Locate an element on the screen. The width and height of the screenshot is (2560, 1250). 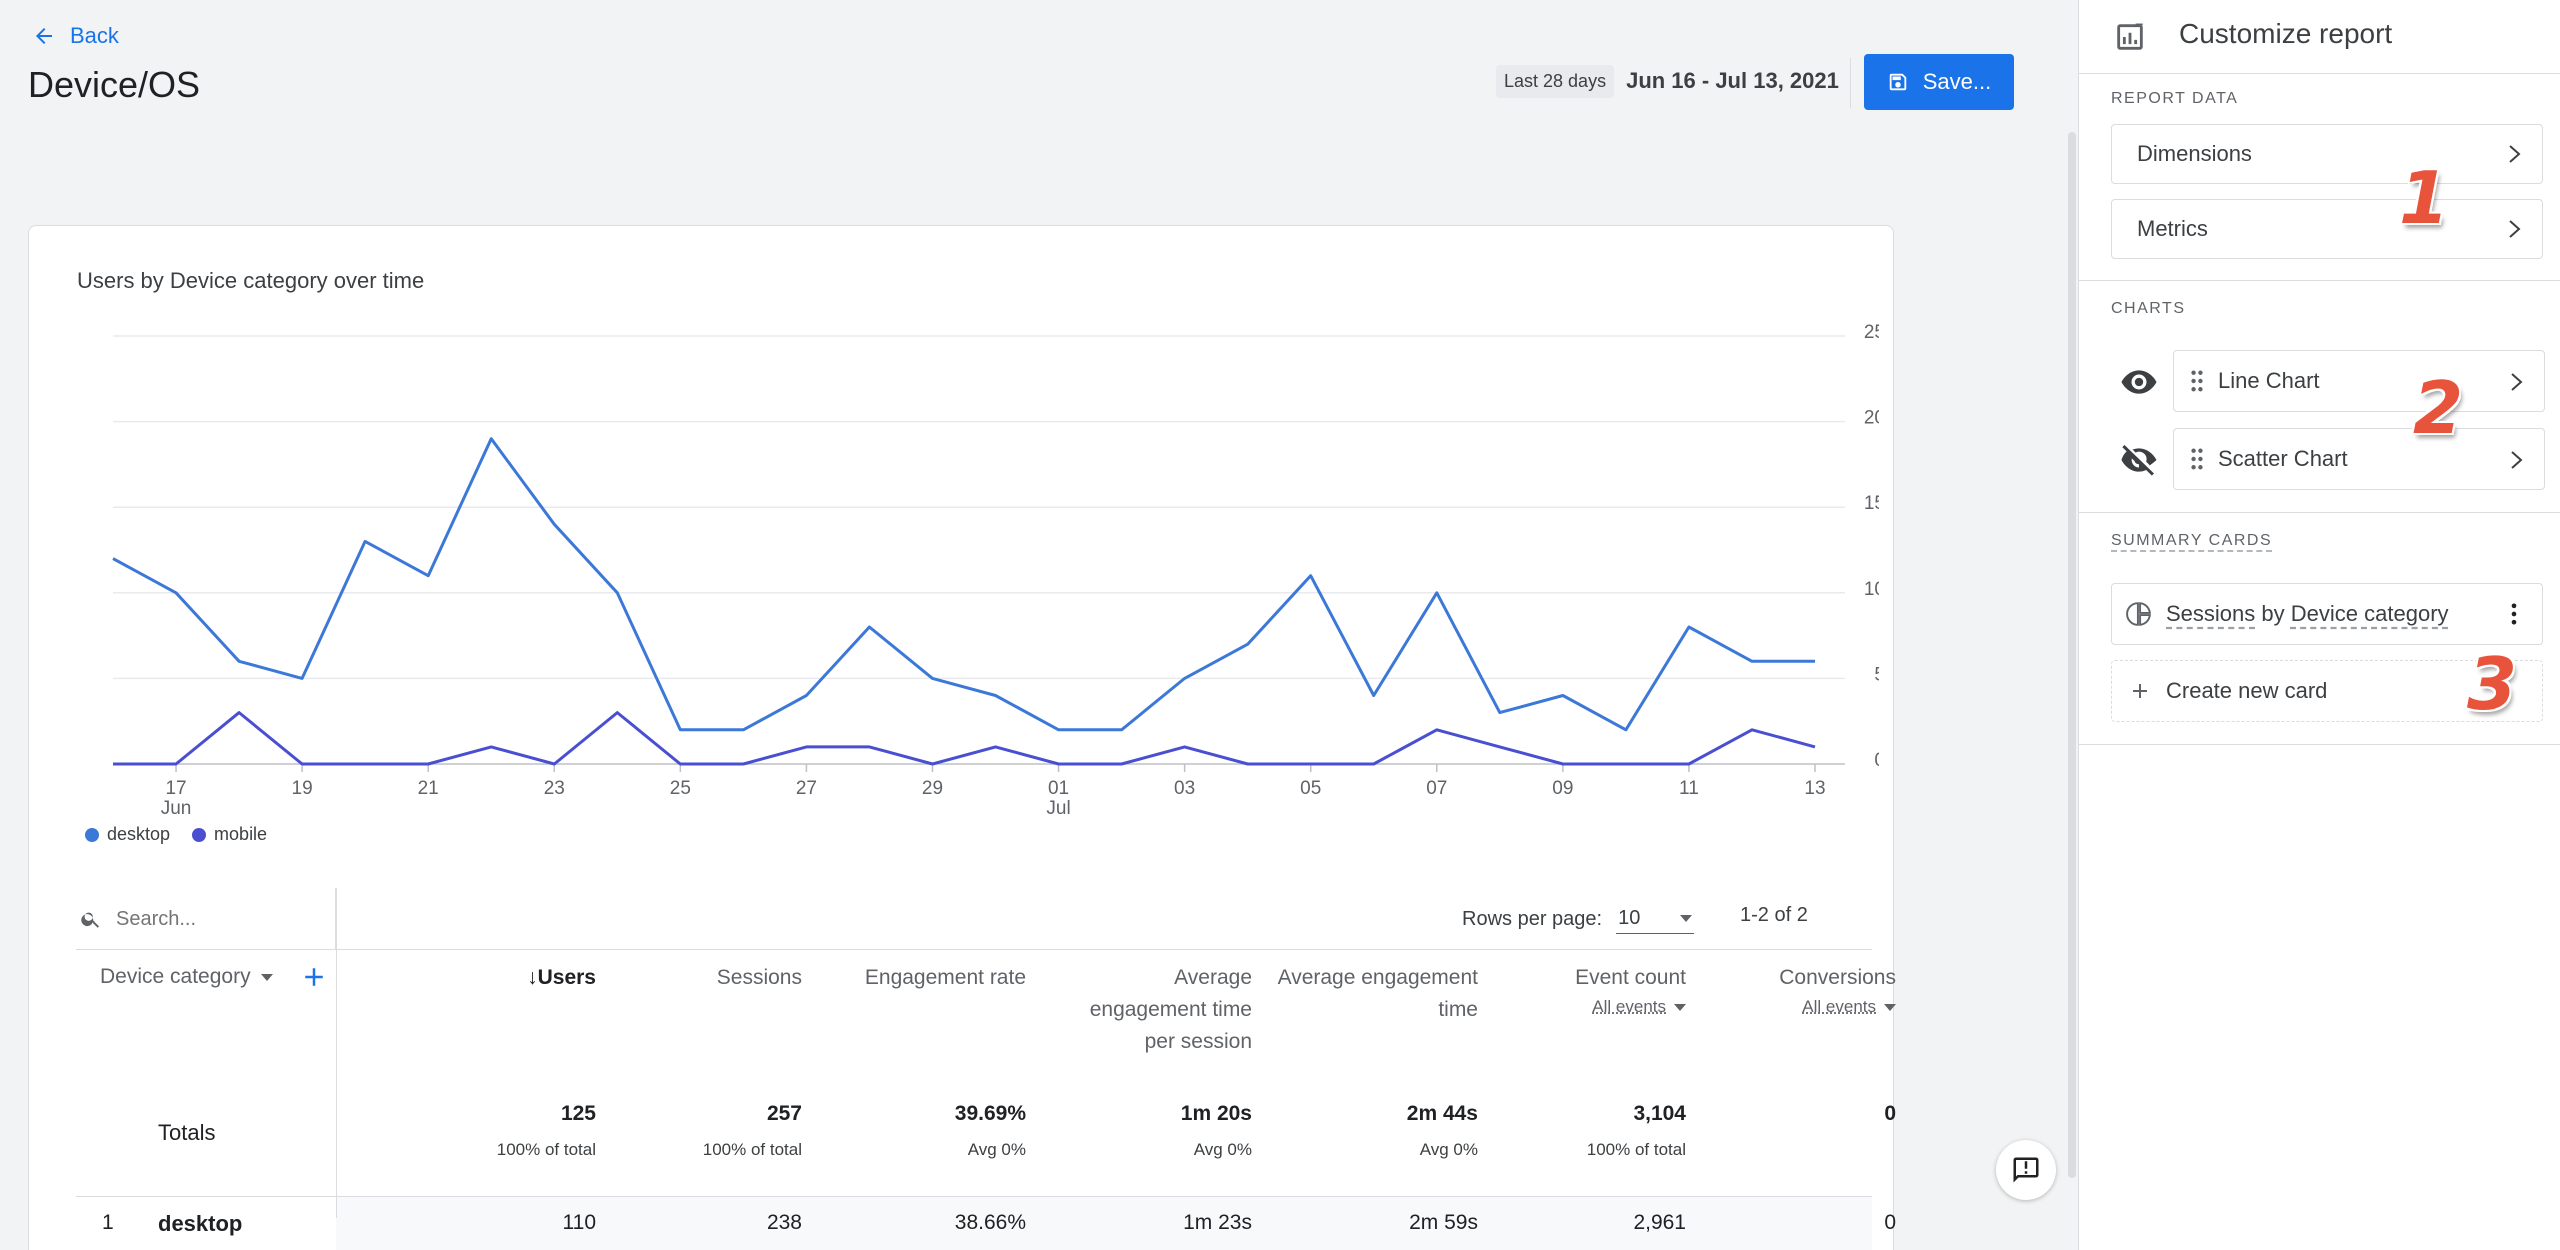
report-data-section-label: REPORT DATA is located at coordinates (2175, 98).